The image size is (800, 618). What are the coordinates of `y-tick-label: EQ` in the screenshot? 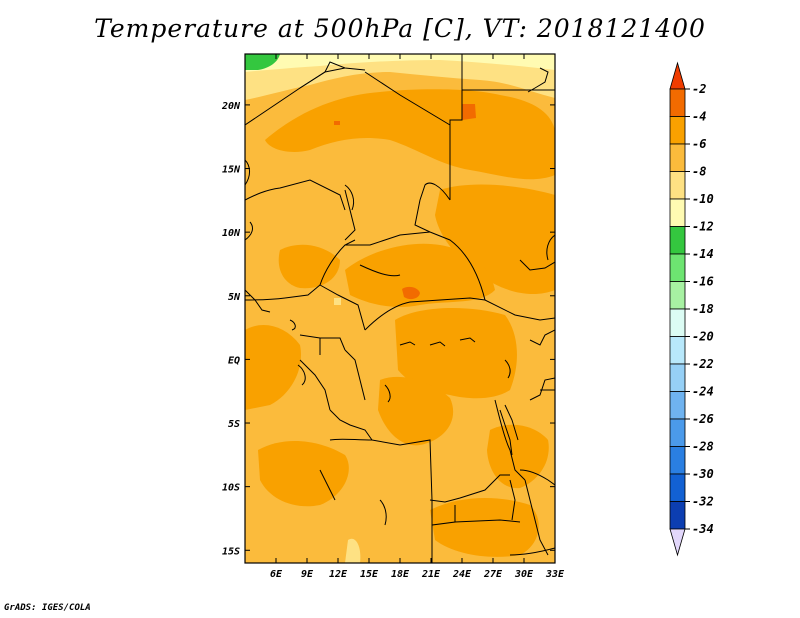 It's located at (234, 360).